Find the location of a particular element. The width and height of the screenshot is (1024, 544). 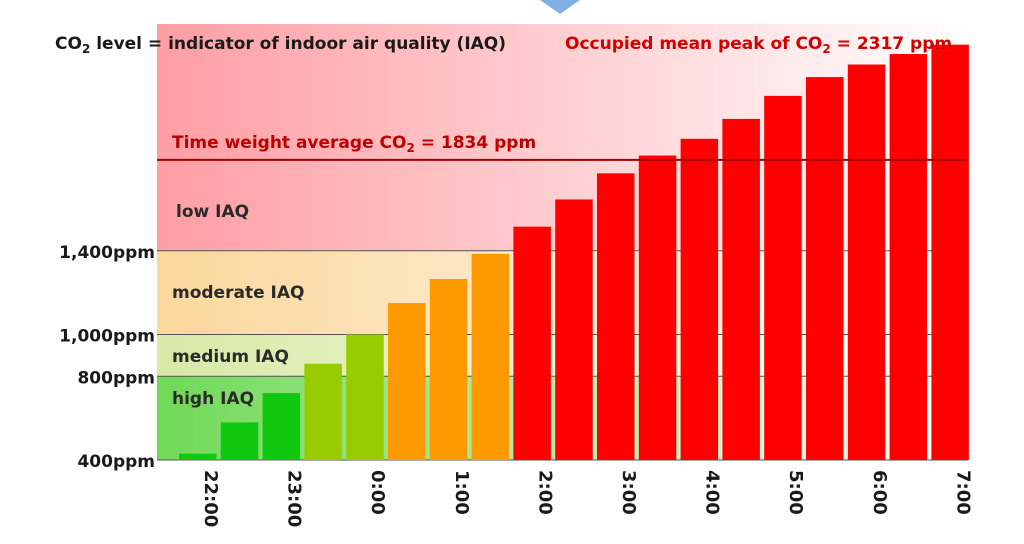

zone-label: moderate IAQ is located at coordinates (238, 293).